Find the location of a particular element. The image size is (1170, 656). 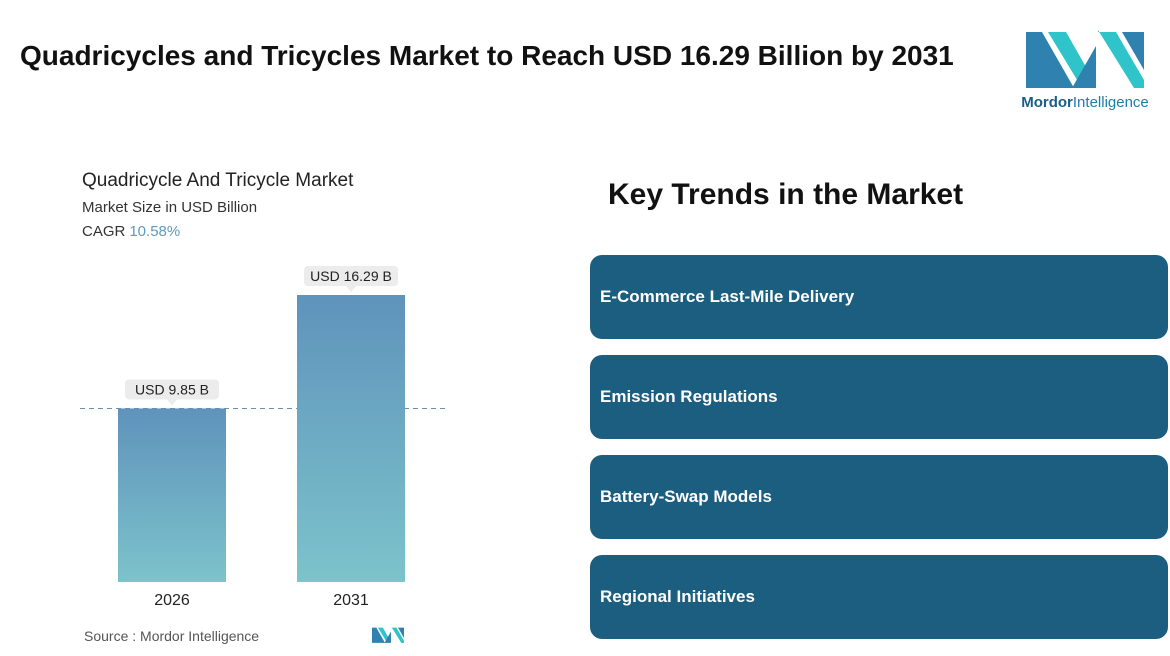

source-note: Source : Mordor Intelligence is located at coordinates (171, 636).